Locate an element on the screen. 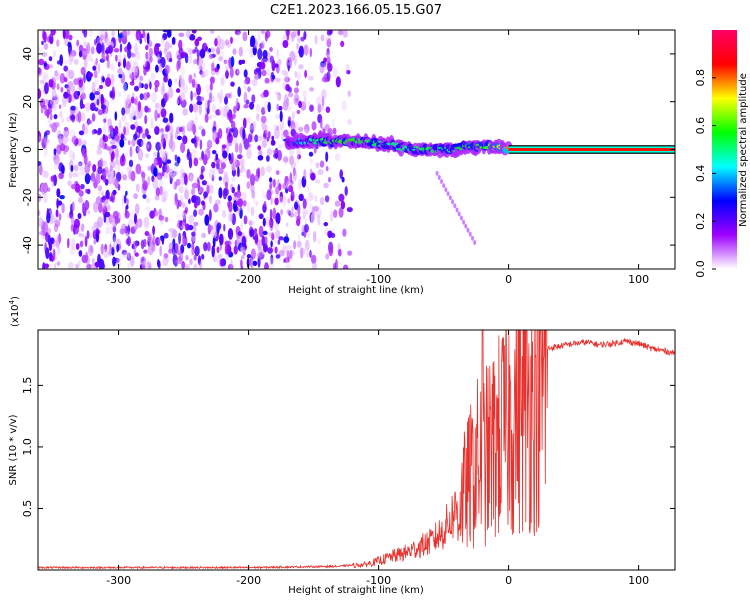 This screenshot has height=600, width=750. colorbar-gradient is located at coordinates (724, 149).